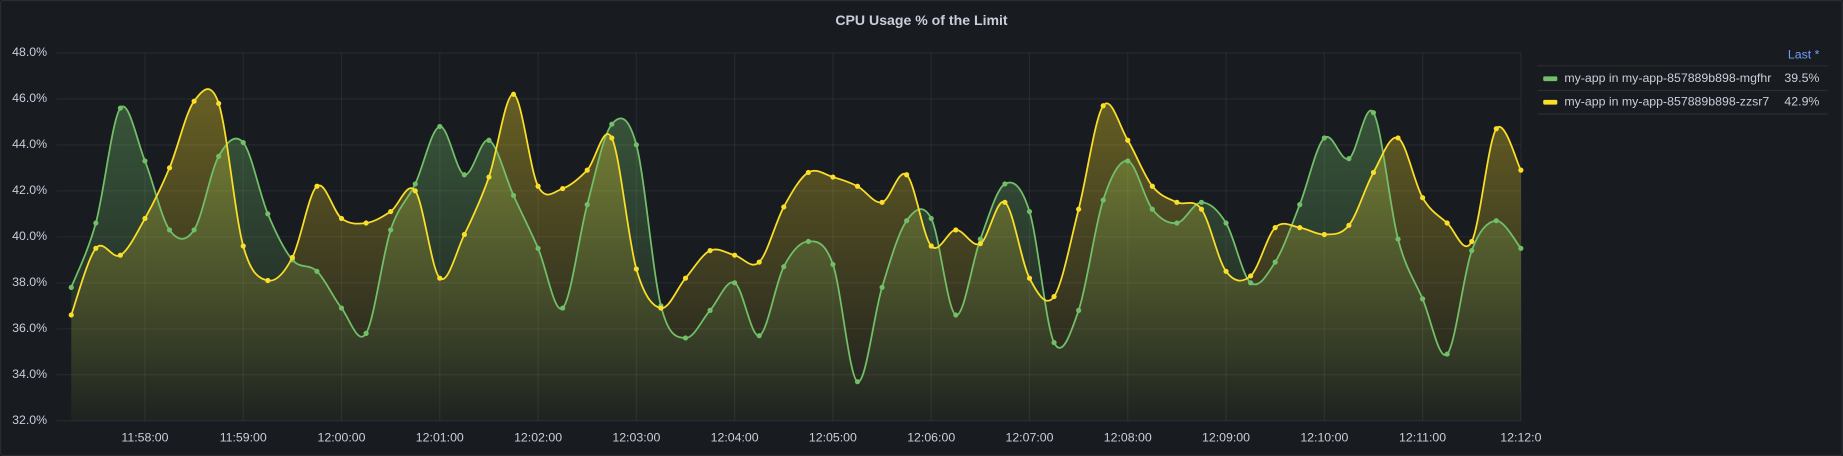  Describe the element at coordinates (1801, 78) in the screenshot. I see `legend-value: 39.5%` at that location.